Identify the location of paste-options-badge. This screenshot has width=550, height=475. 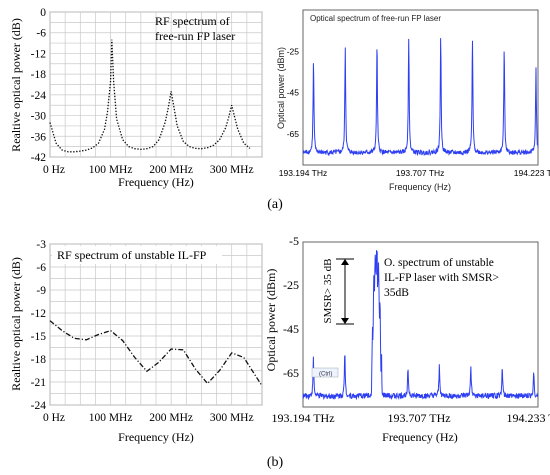
(325, 372).